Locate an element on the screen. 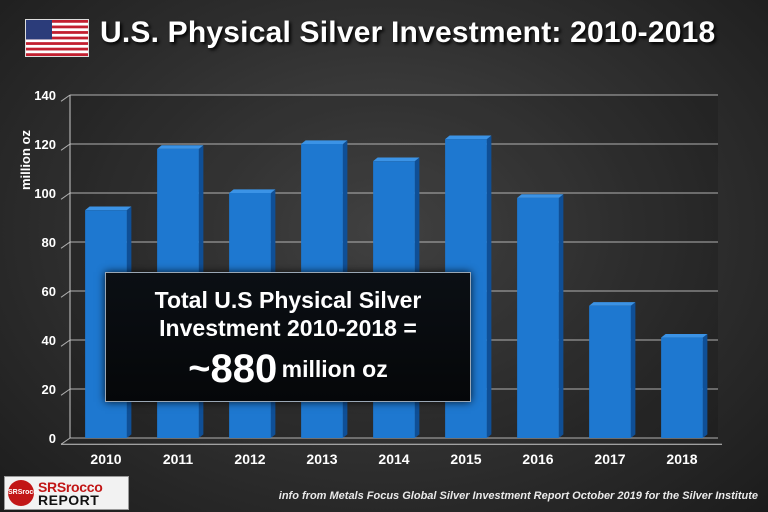 The image size is (768, 512). bar-2018 is located at coordinates (684, 385).